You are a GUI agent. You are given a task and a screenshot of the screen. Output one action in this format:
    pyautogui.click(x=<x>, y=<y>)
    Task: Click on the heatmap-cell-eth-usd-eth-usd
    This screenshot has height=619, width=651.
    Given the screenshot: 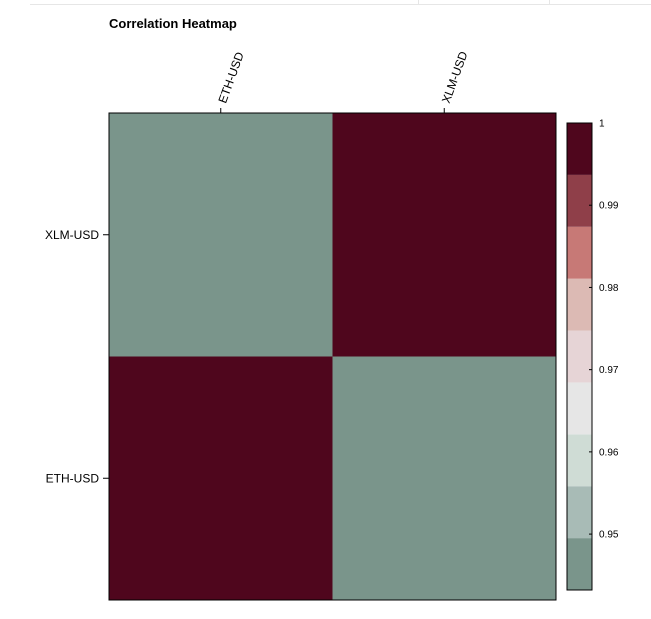 What is the action you would take?
    pyautogui.click(x=221, y=478)
    